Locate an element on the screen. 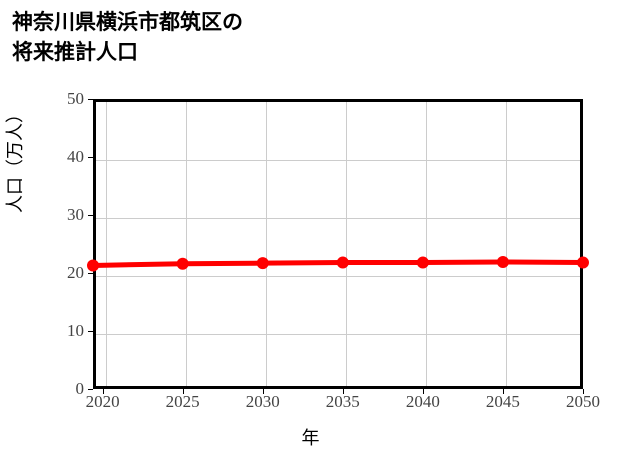 The image size is (621, 465). x-tick-label: 2020 is located at coordinates (102, 401).